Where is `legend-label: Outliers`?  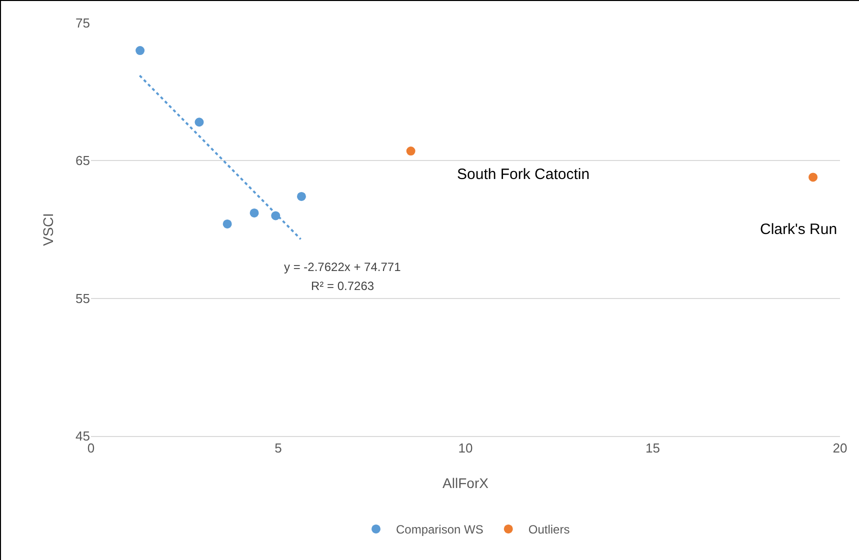 legend-label: Outliers is located at coordinates (549, 529).